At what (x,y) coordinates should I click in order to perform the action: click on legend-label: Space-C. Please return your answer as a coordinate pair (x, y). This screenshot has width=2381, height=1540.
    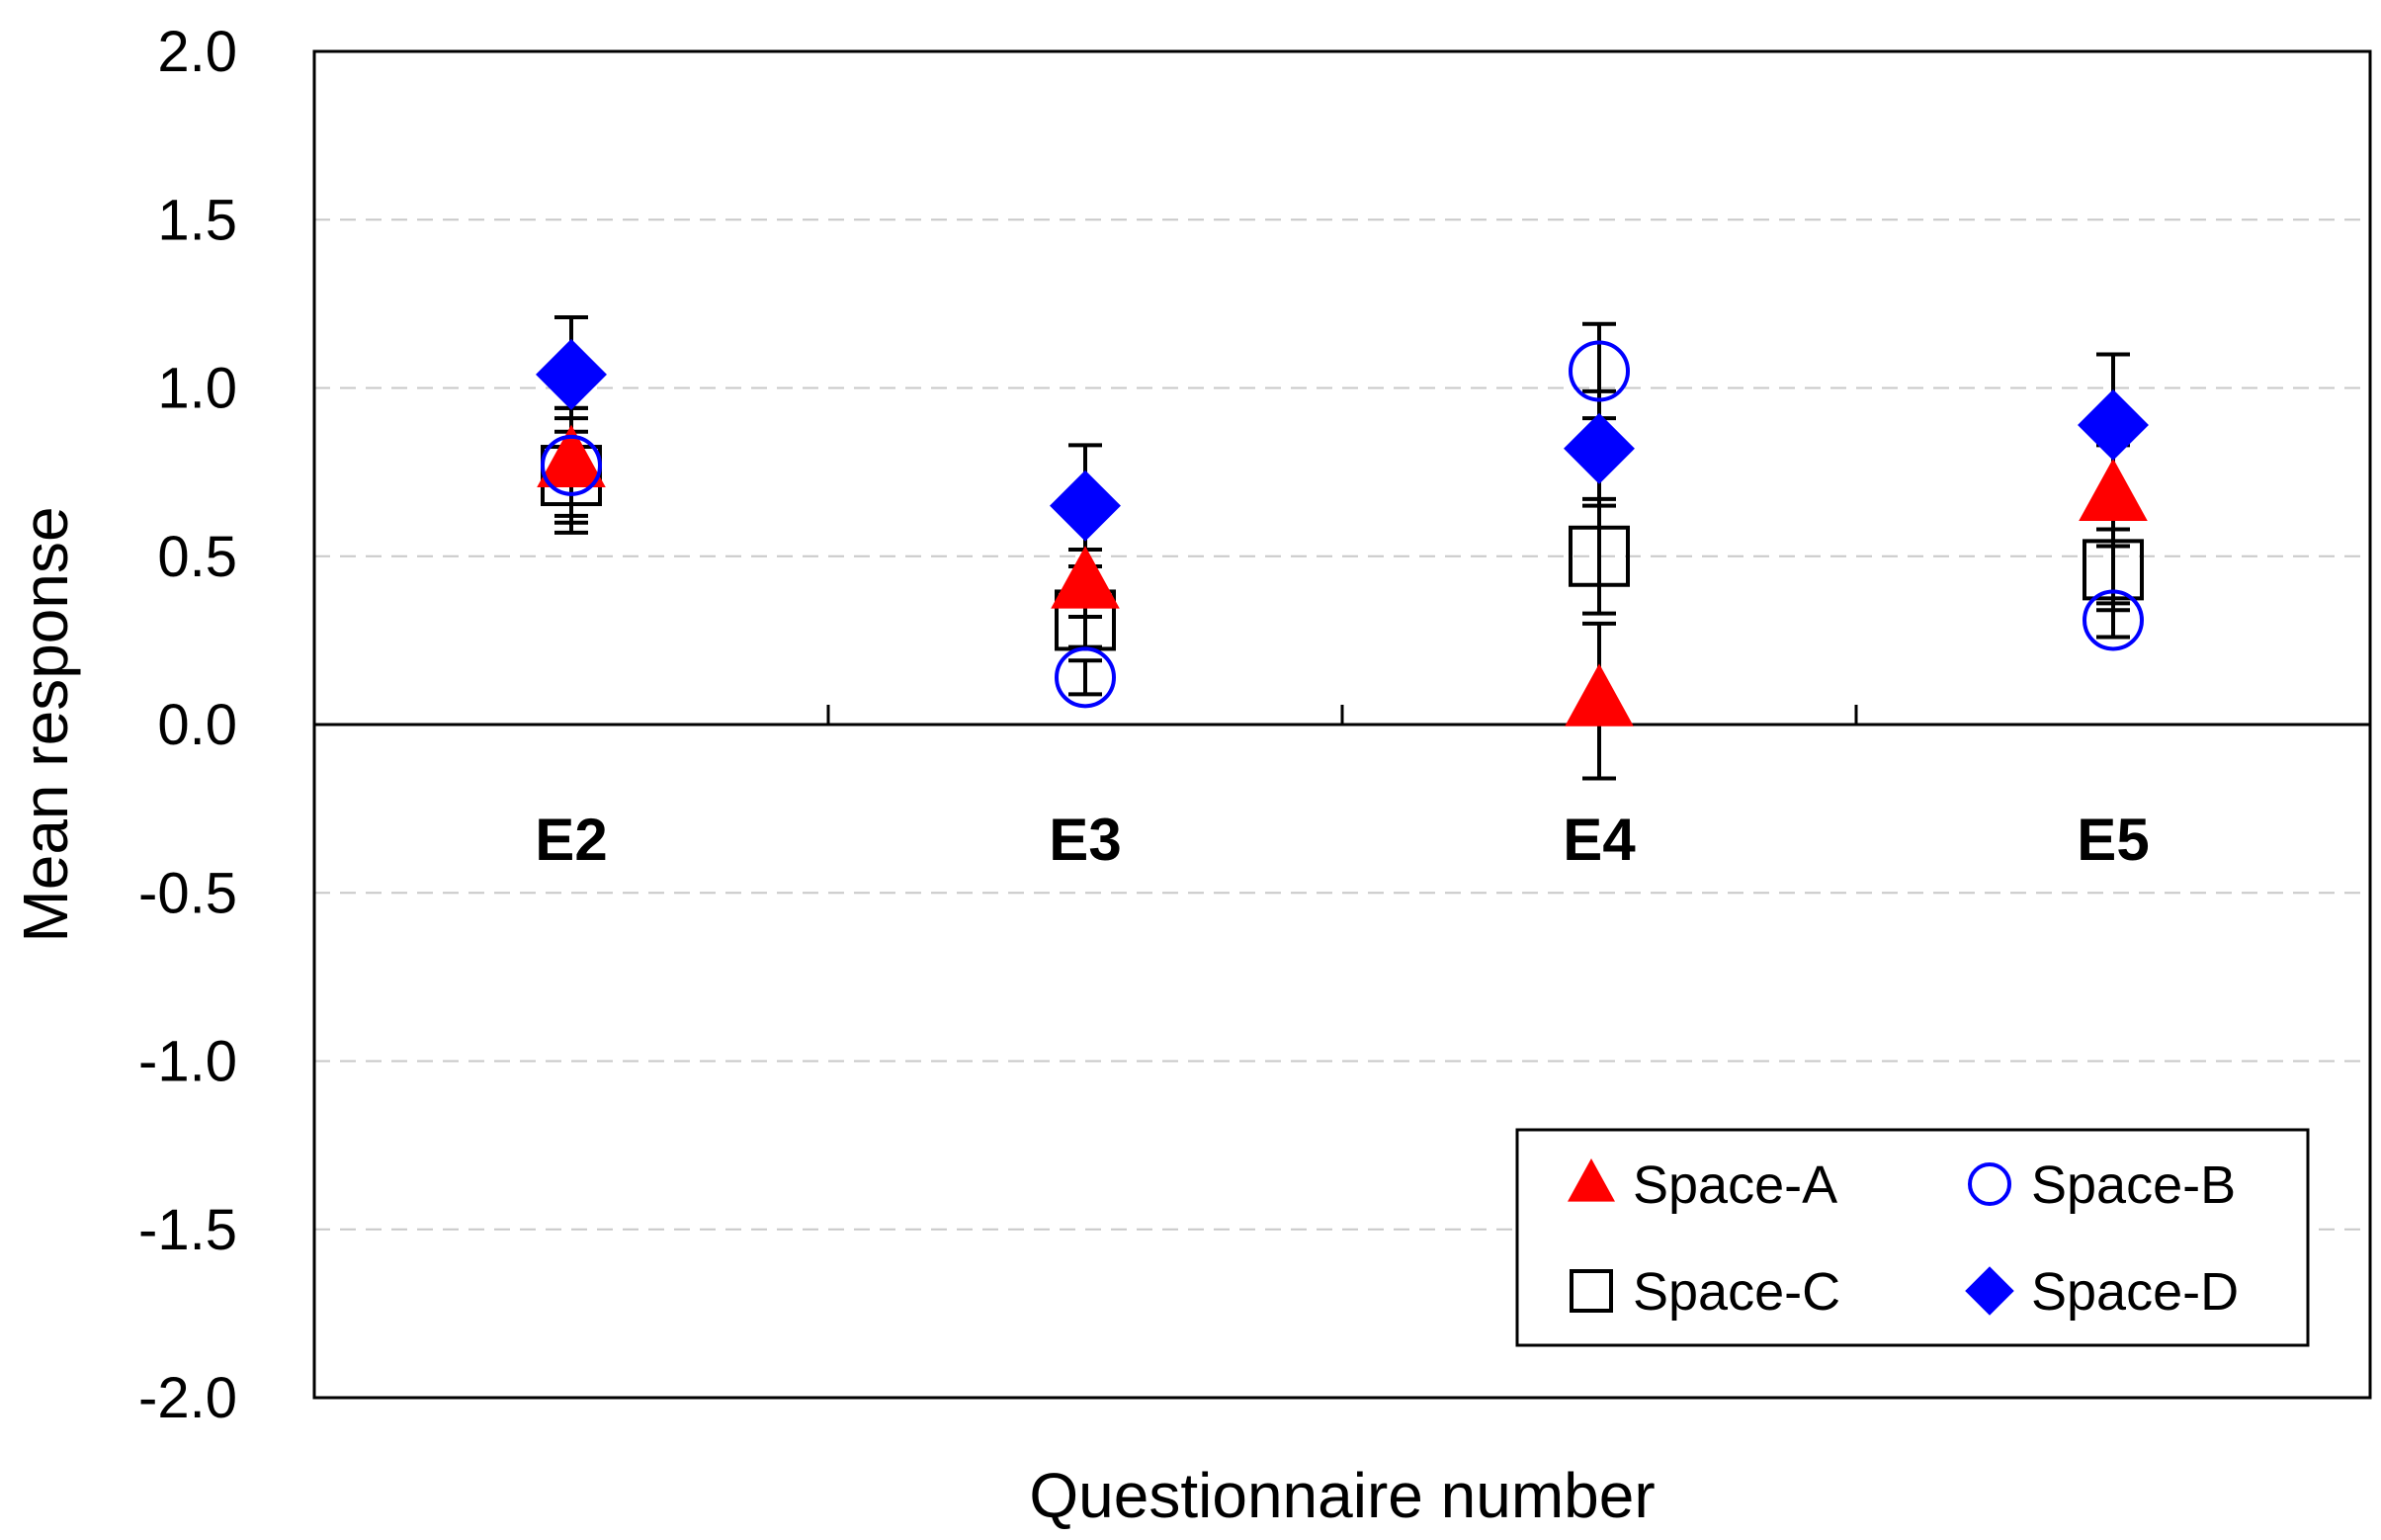
    Looking at the image, I should click on (1736, 1292).